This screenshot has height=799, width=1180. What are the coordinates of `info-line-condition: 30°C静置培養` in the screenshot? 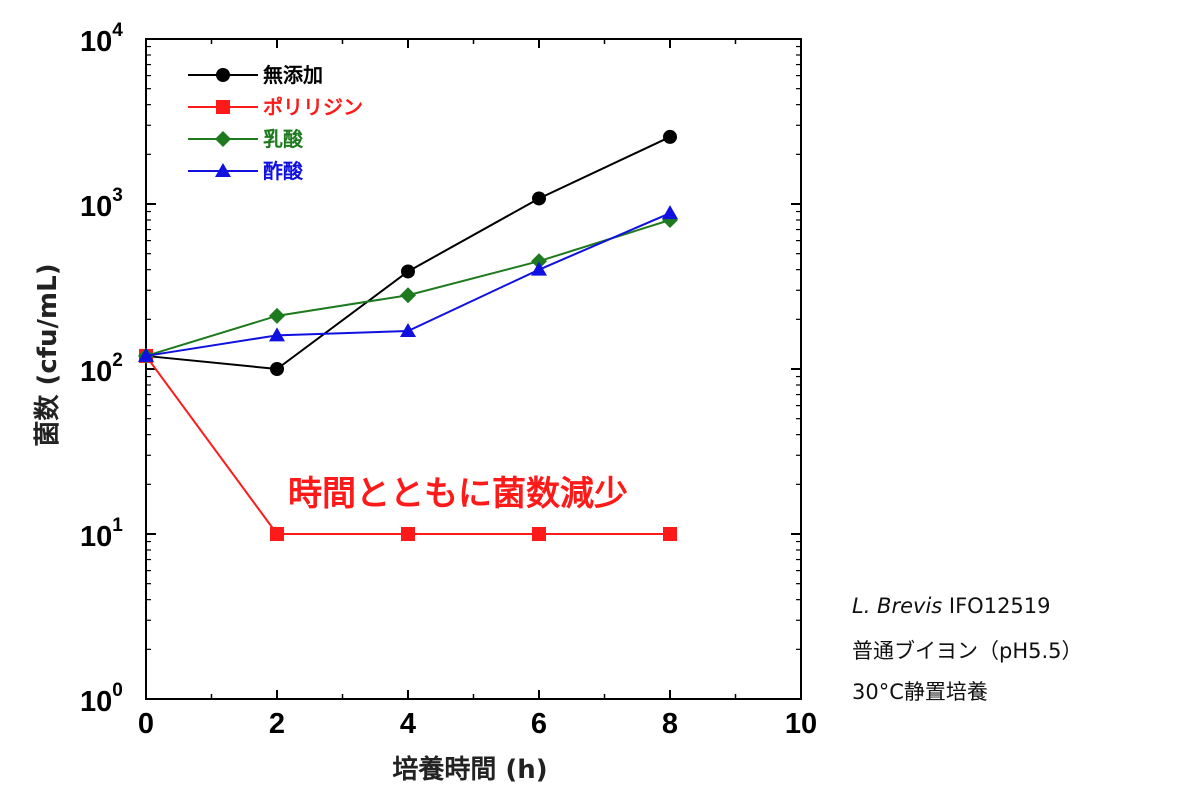 It's located at (920, 691).